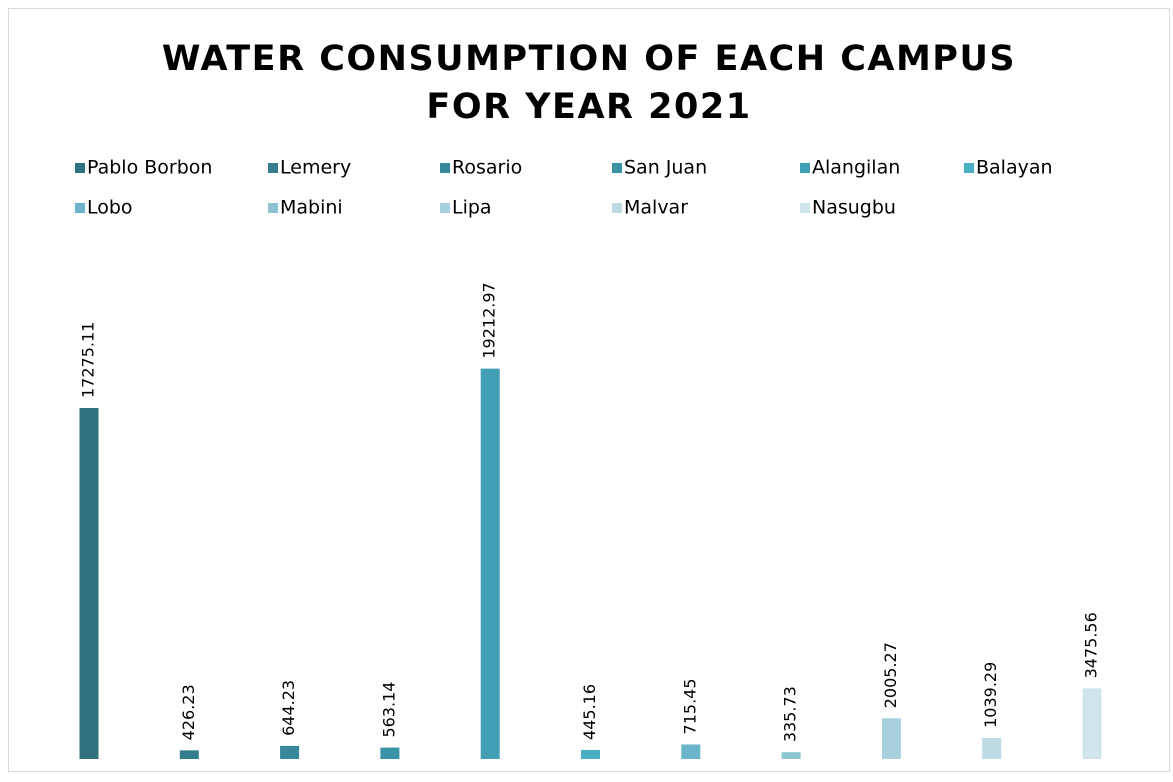  I want to click on data-label: 1039.29, so click(990, 695).